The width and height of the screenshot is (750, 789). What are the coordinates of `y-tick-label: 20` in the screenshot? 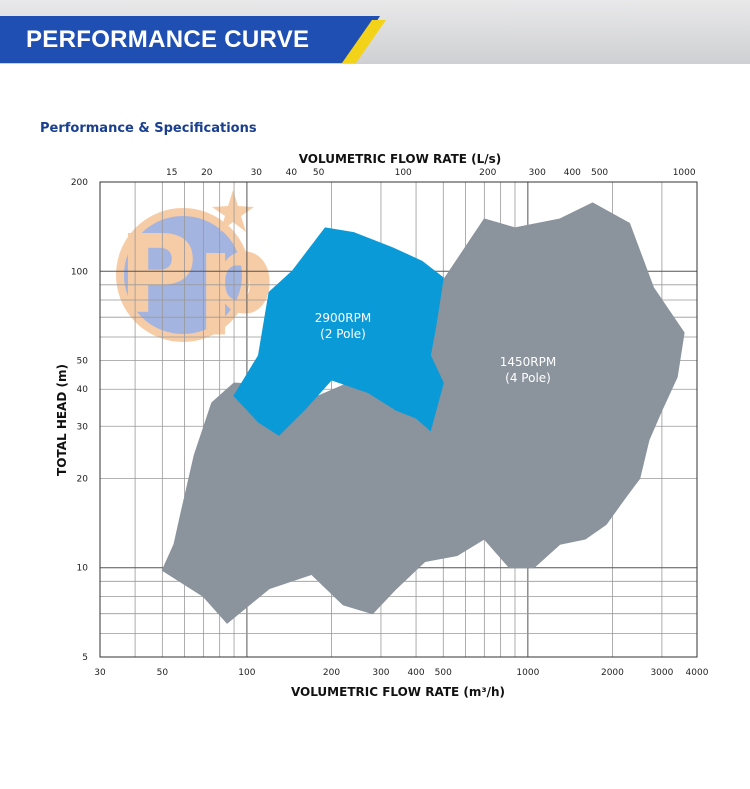 It's located at (83, 479).